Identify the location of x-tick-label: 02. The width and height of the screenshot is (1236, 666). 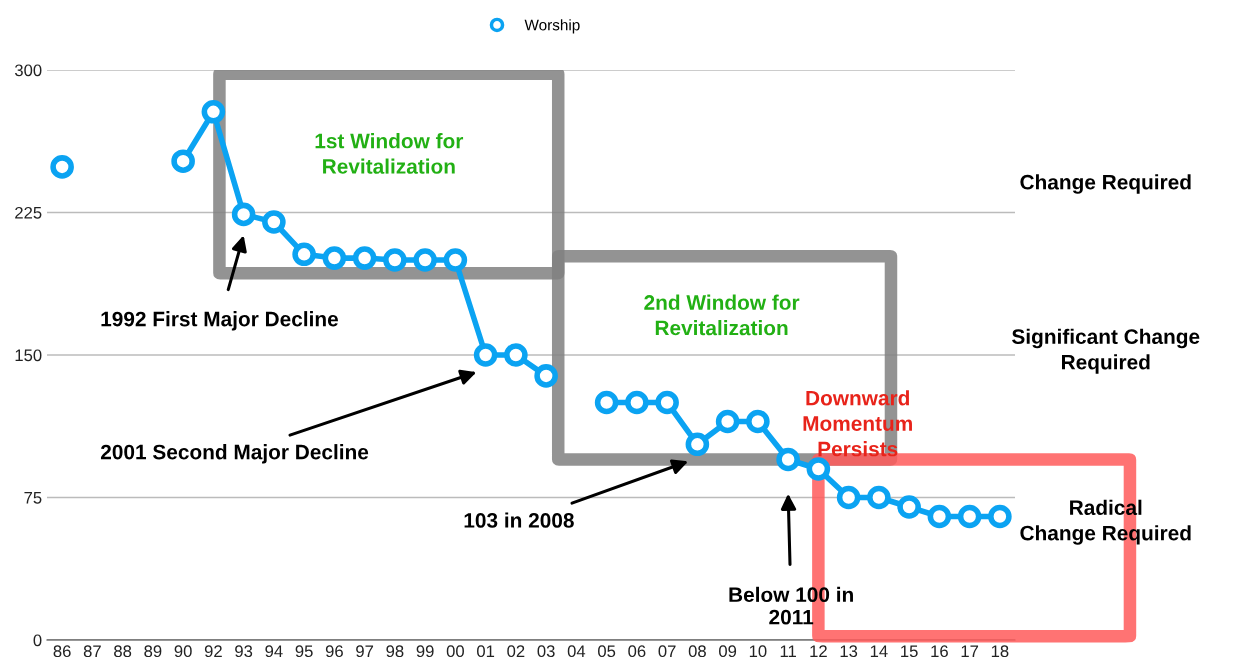
(516, 651).